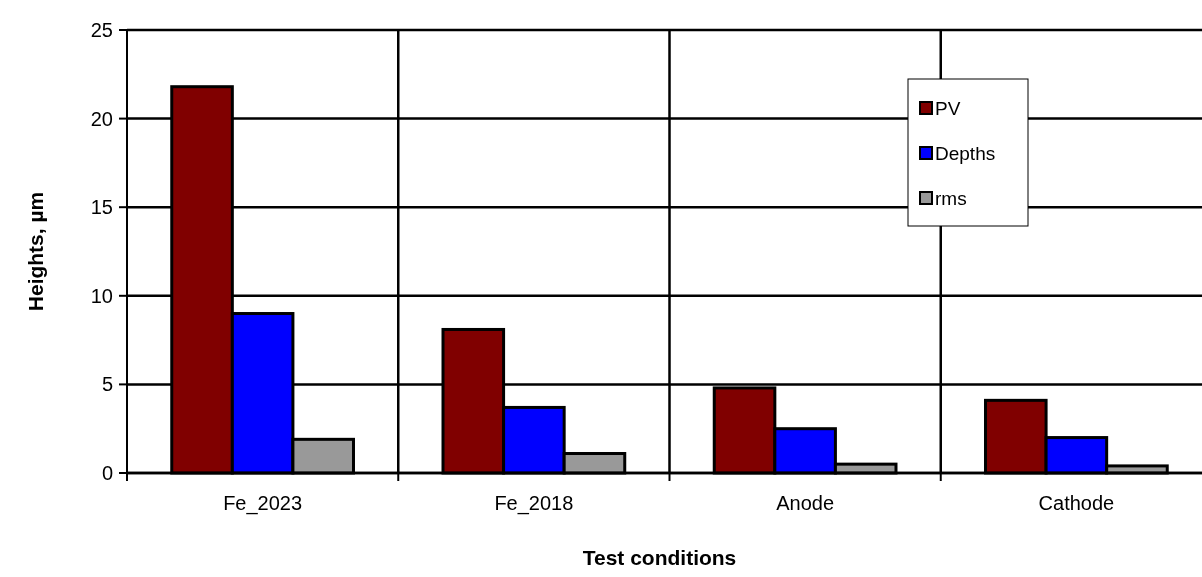 The height and width of the screenshot is (577, 1202). What do you see at coordinates (951, 198) in the screenshot?
I see `legend-label: rms` at bounding box center [951, 198].